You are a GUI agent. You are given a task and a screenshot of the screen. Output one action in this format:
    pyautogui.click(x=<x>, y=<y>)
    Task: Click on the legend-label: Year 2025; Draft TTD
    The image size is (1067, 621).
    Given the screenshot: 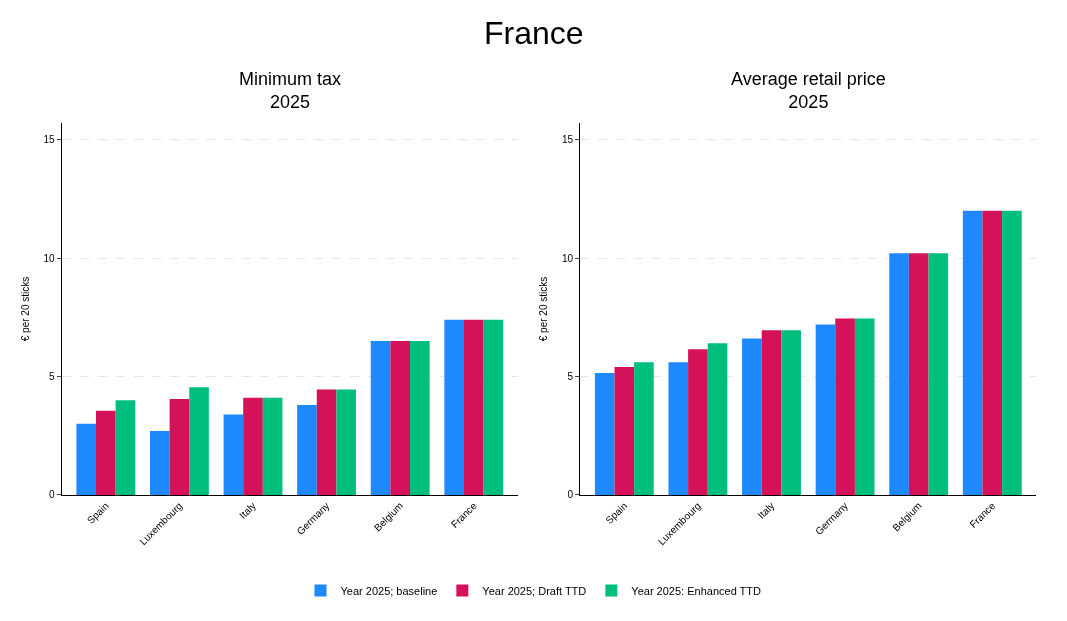 What is the action you would take?
    pyautogui.click(x=534, y=590)
    